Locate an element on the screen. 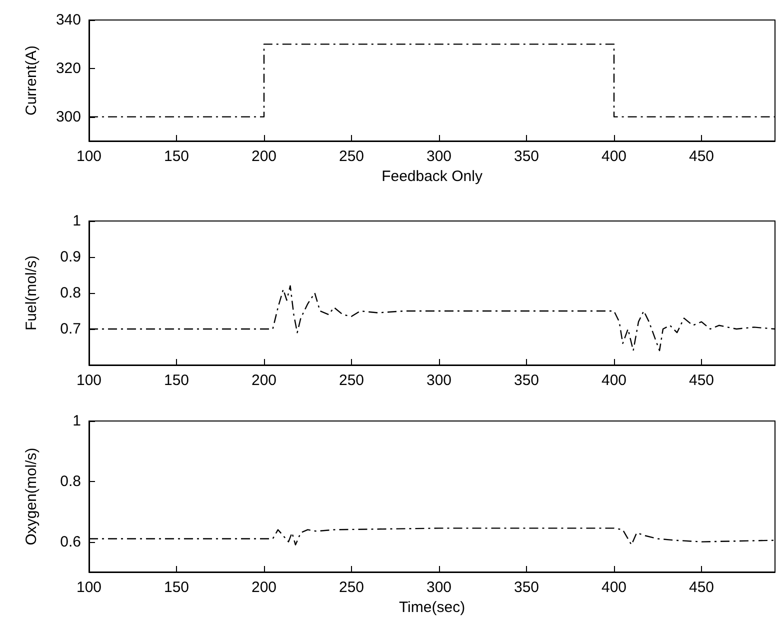  y-axis-title: Current(A) is located at coordinates (31, 80).